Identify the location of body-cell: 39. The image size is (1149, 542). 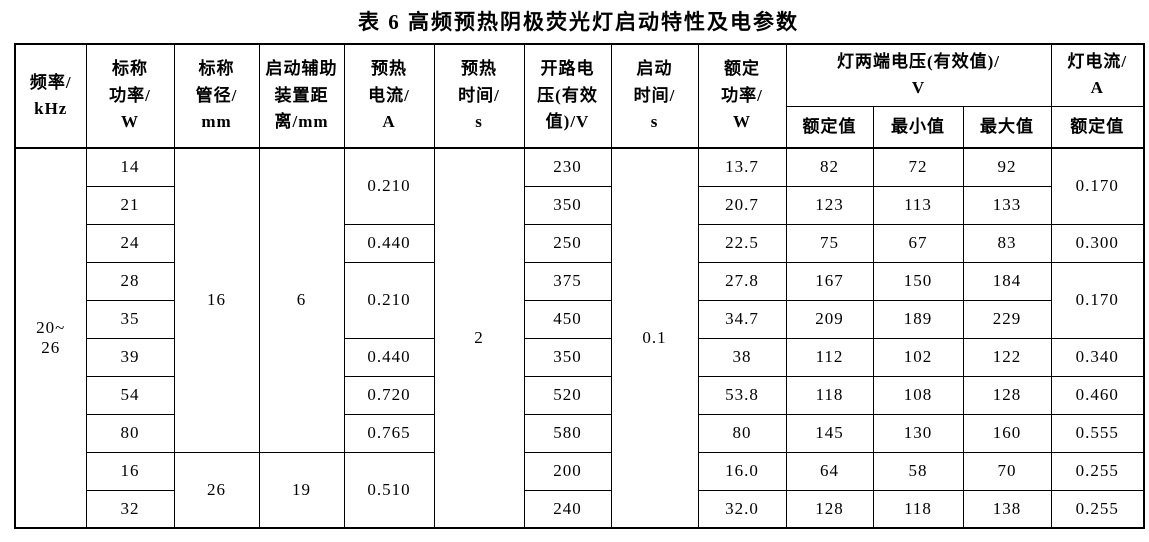
(130, 357).